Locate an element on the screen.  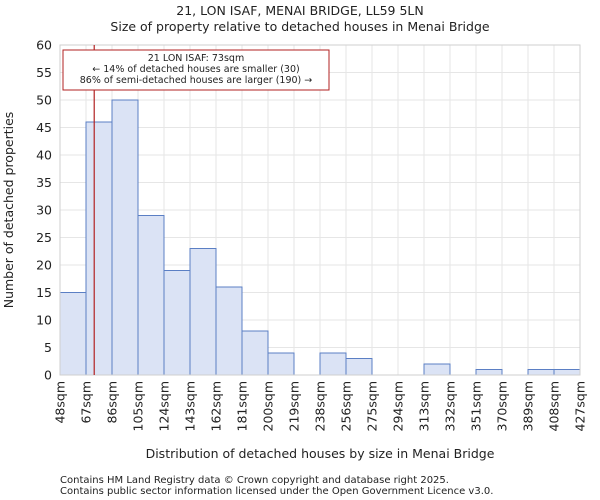
x-tick-label: 332sqm is located at coordinates (450, 406).